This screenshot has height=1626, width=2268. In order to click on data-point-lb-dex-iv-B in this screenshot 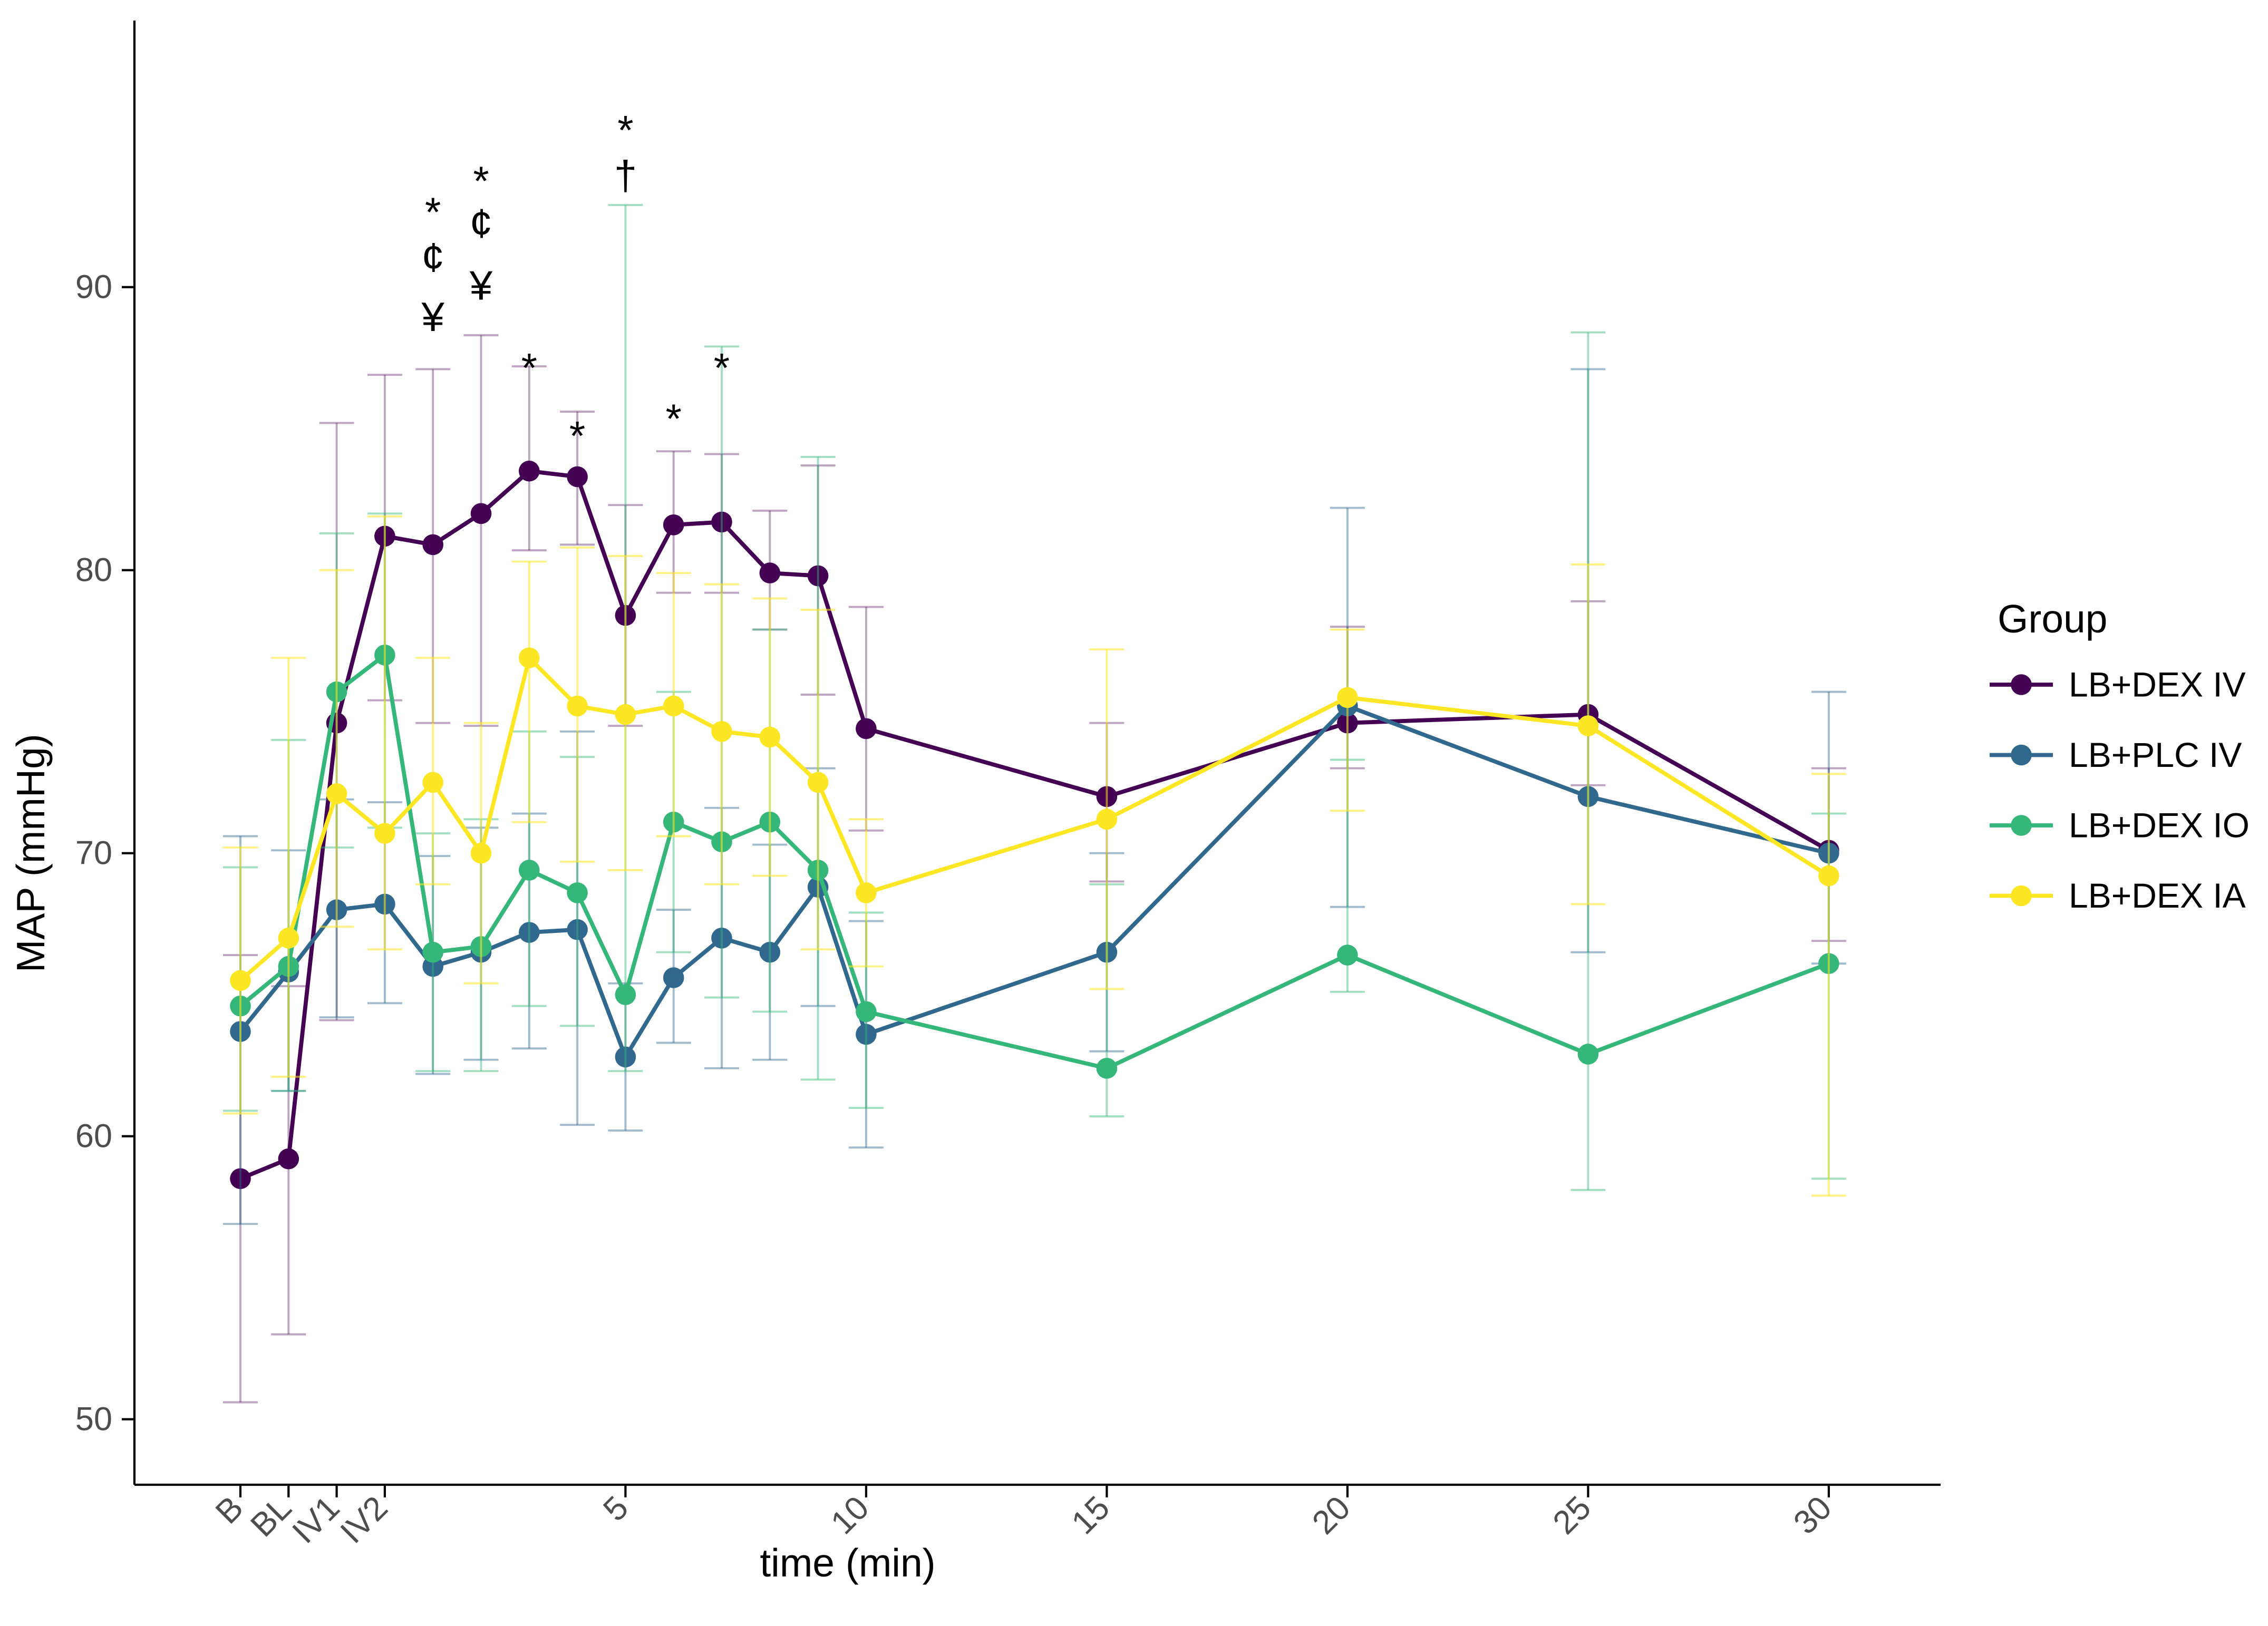, I will do `click(240, 1179)`.